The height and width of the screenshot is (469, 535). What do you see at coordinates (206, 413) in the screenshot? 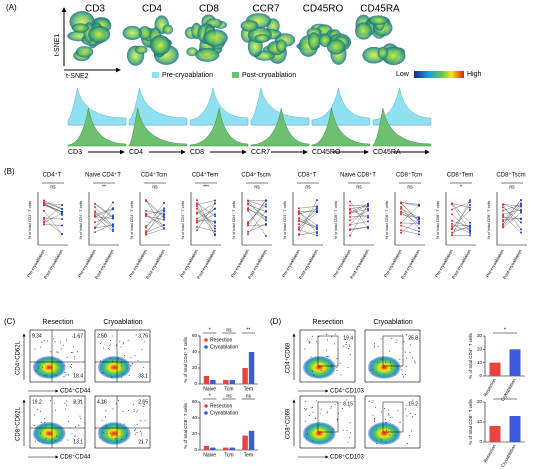
I see `legend-marker` at bounding box center [206, 413].